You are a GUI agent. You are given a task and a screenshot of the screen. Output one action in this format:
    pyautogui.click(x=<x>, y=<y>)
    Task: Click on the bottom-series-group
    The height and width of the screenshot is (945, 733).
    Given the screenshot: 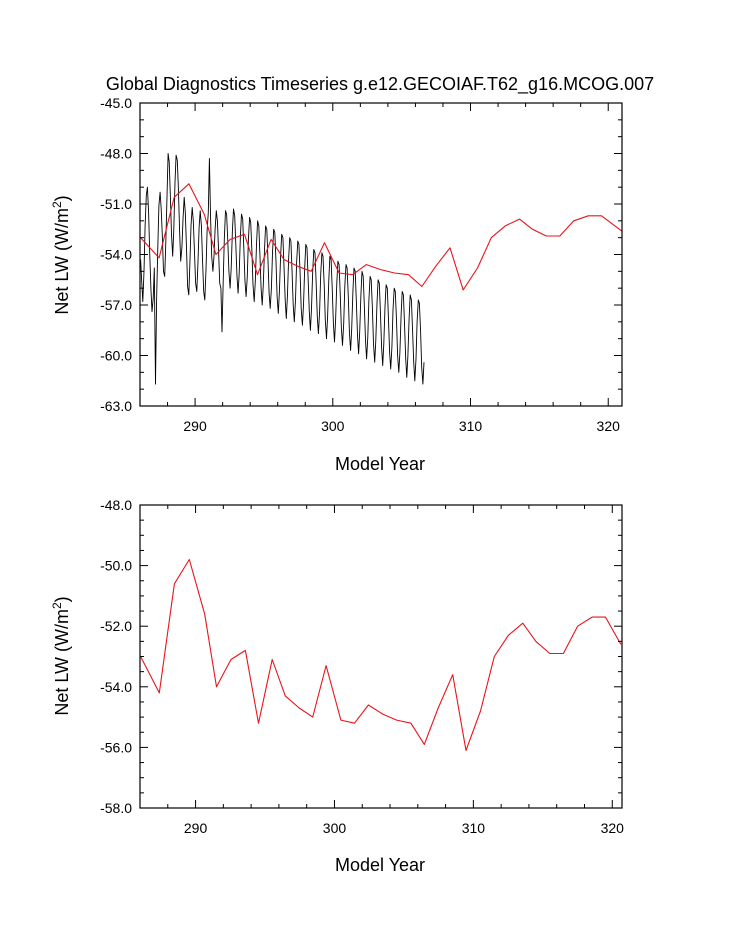 What is the action you would take?
    pyautogui.click(x=381, y=654)
    